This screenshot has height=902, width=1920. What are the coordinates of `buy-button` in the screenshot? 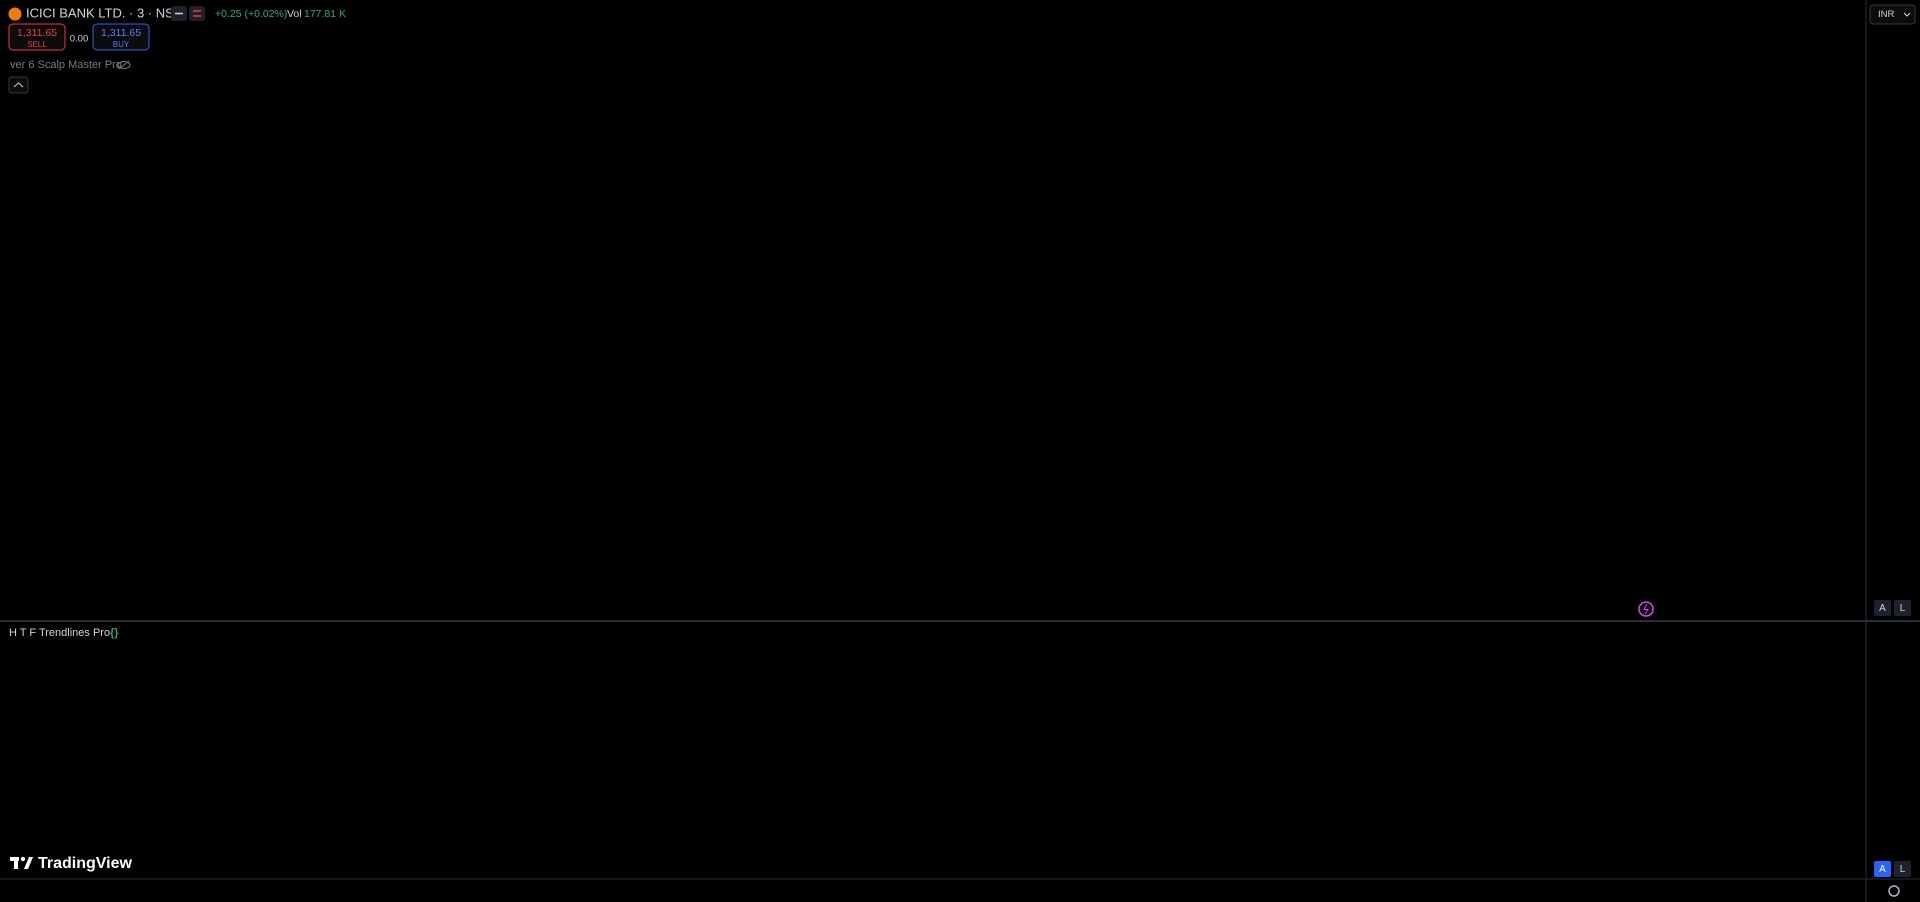 It's located at (121, 37).